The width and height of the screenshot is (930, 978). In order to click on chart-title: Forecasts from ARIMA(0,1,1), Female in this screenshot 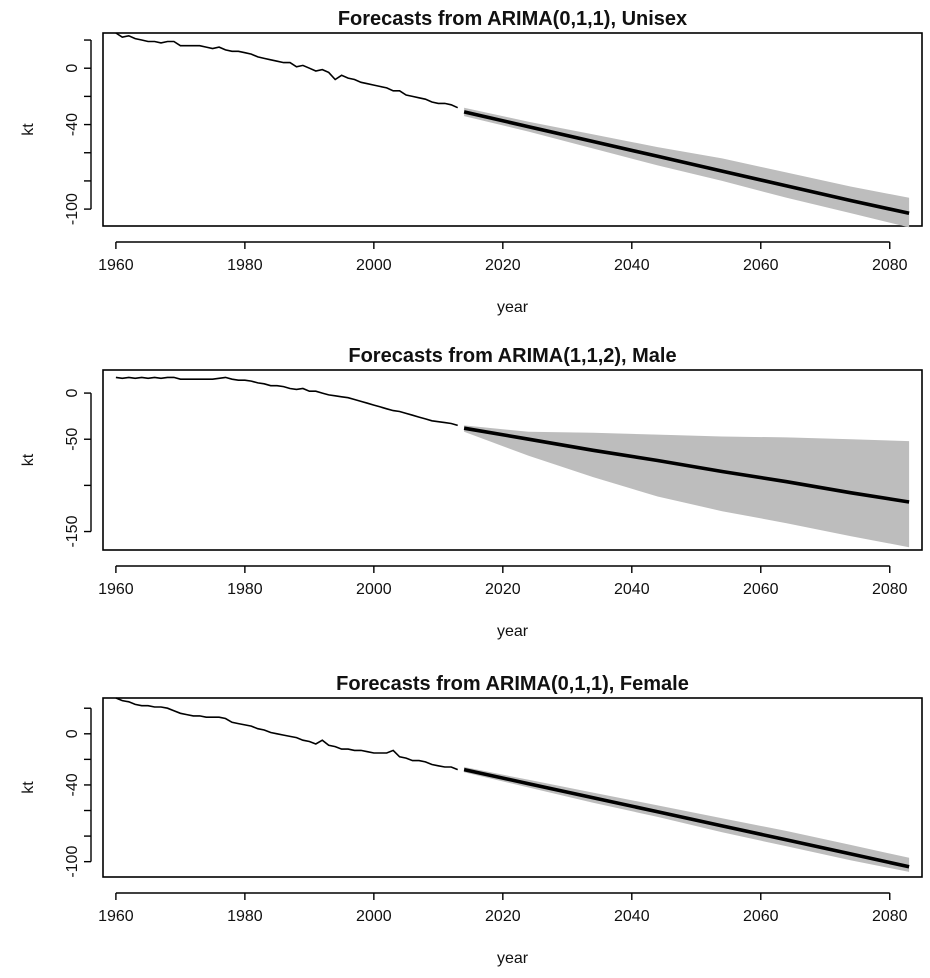, I will do `click(512, 684)`.